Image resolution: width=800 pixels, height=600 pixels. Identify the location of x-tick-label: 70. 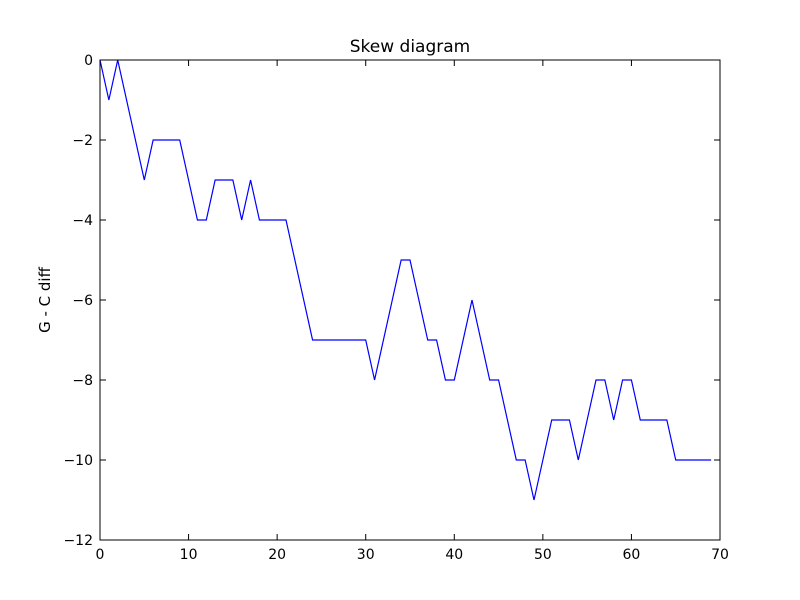
(720, 555).